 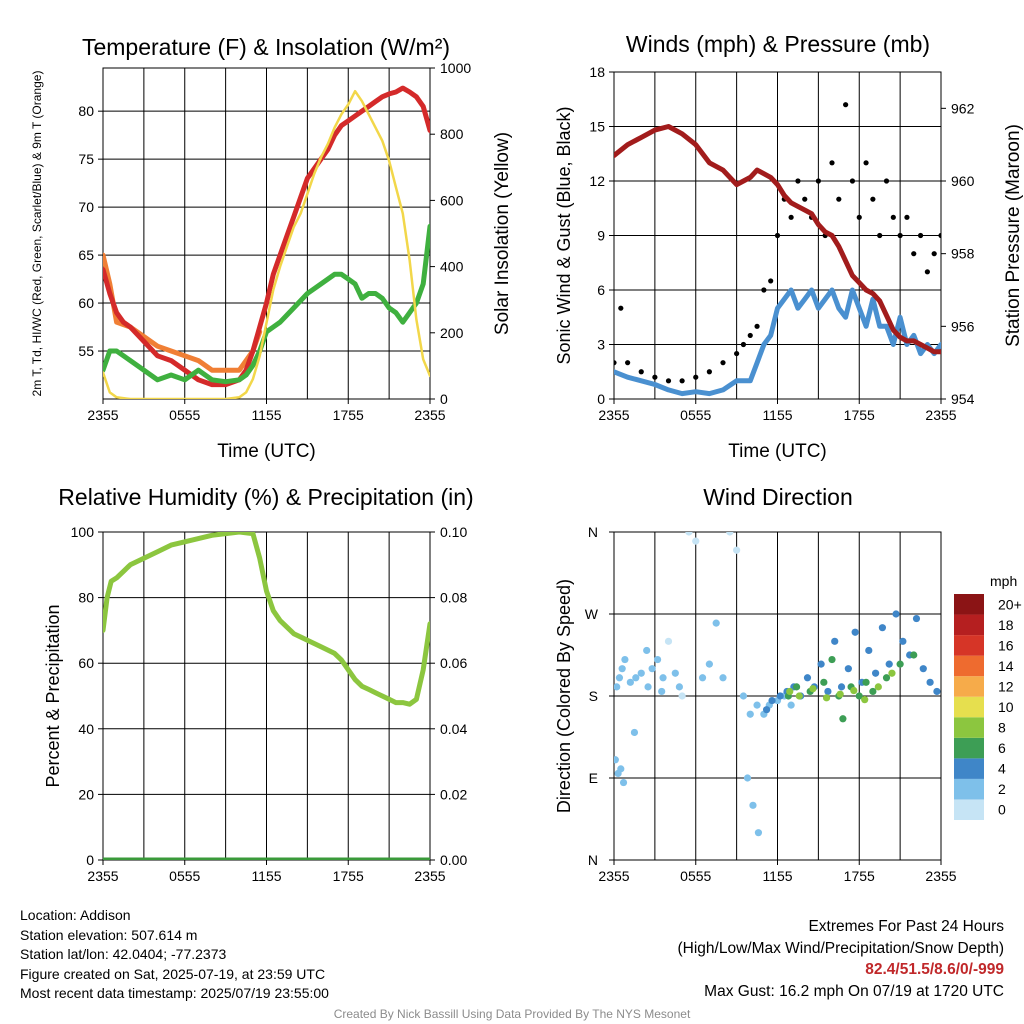 What do you see at coordinates (86, 207) in the screenshot?
I see `y-tick-label: 70` at bounding box center [86, 207].